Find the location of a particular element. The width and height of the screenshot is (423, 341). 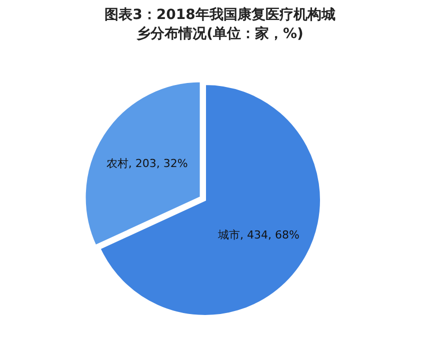

slice-label: 城市, 434, 68% is located at coordinates (258, 235).